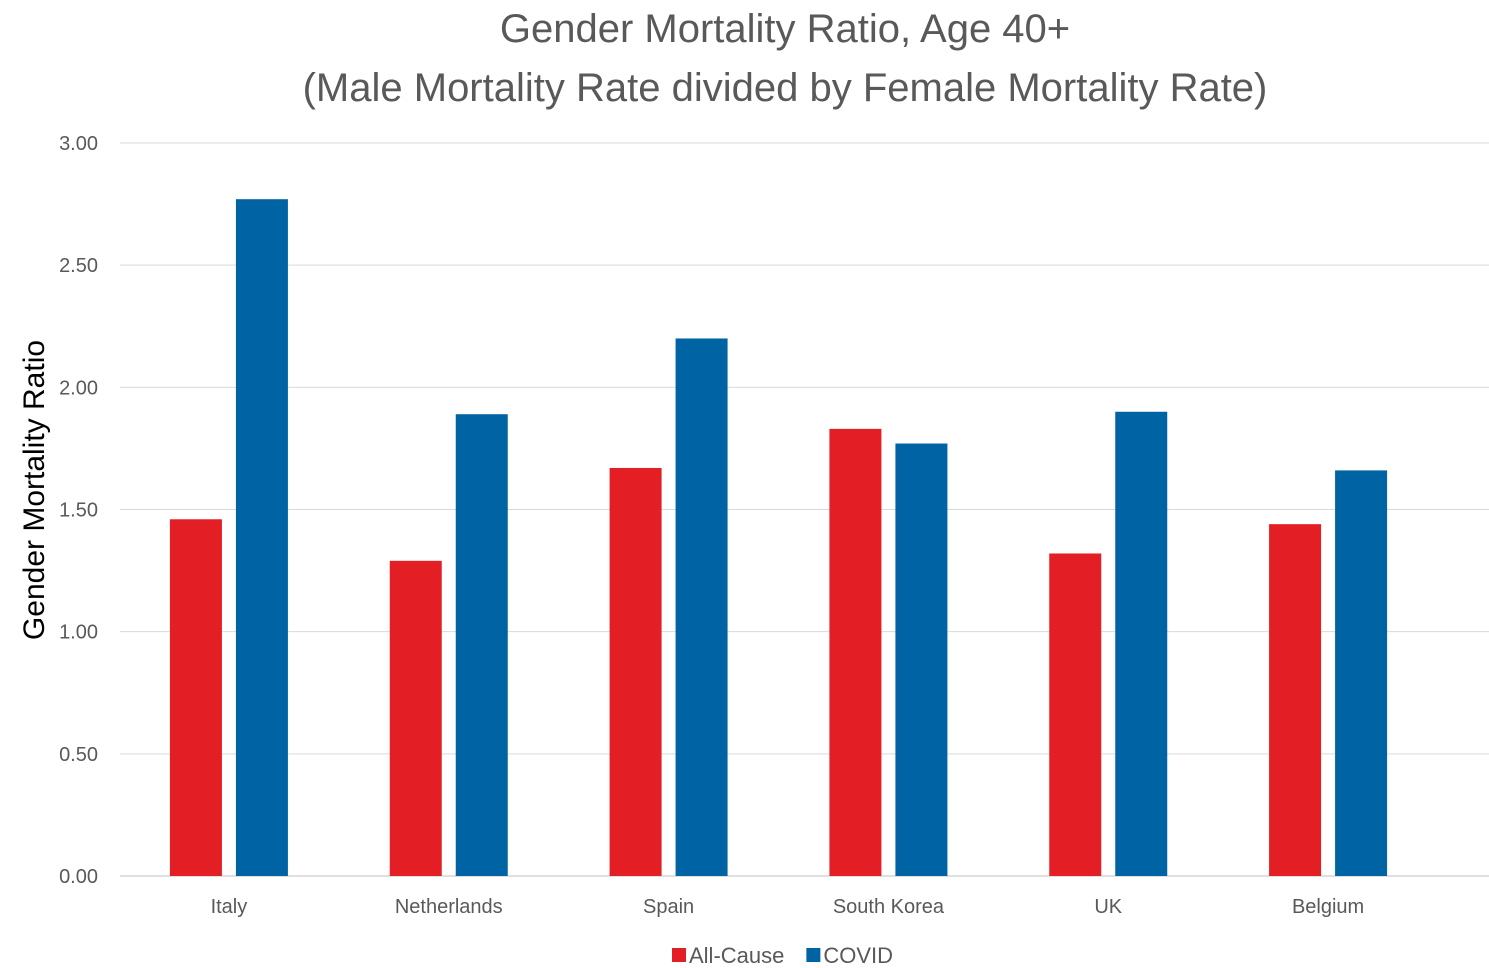  What do you see at coordinates (78, 266) in the screenshot?
I see `y-tick-label: 2.50` at bounding box center [78, 266].